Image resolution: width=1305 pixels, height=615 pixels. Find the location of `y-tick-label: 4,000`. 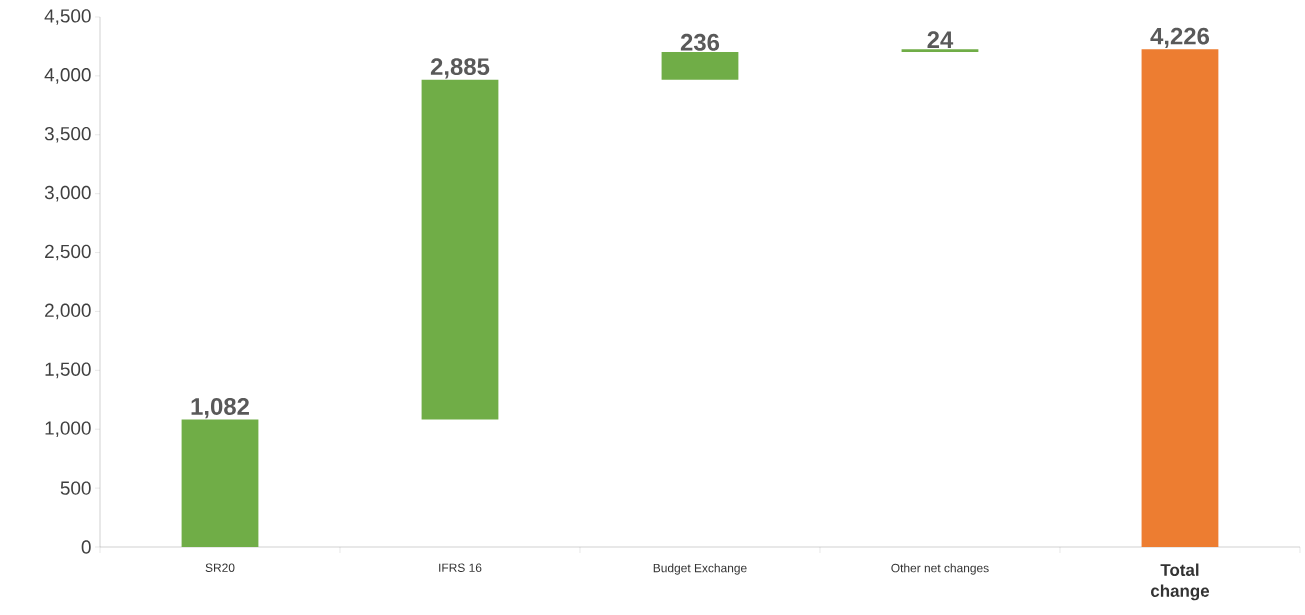

y-tick-label: 4,000 is located at coordinates (67, 76).